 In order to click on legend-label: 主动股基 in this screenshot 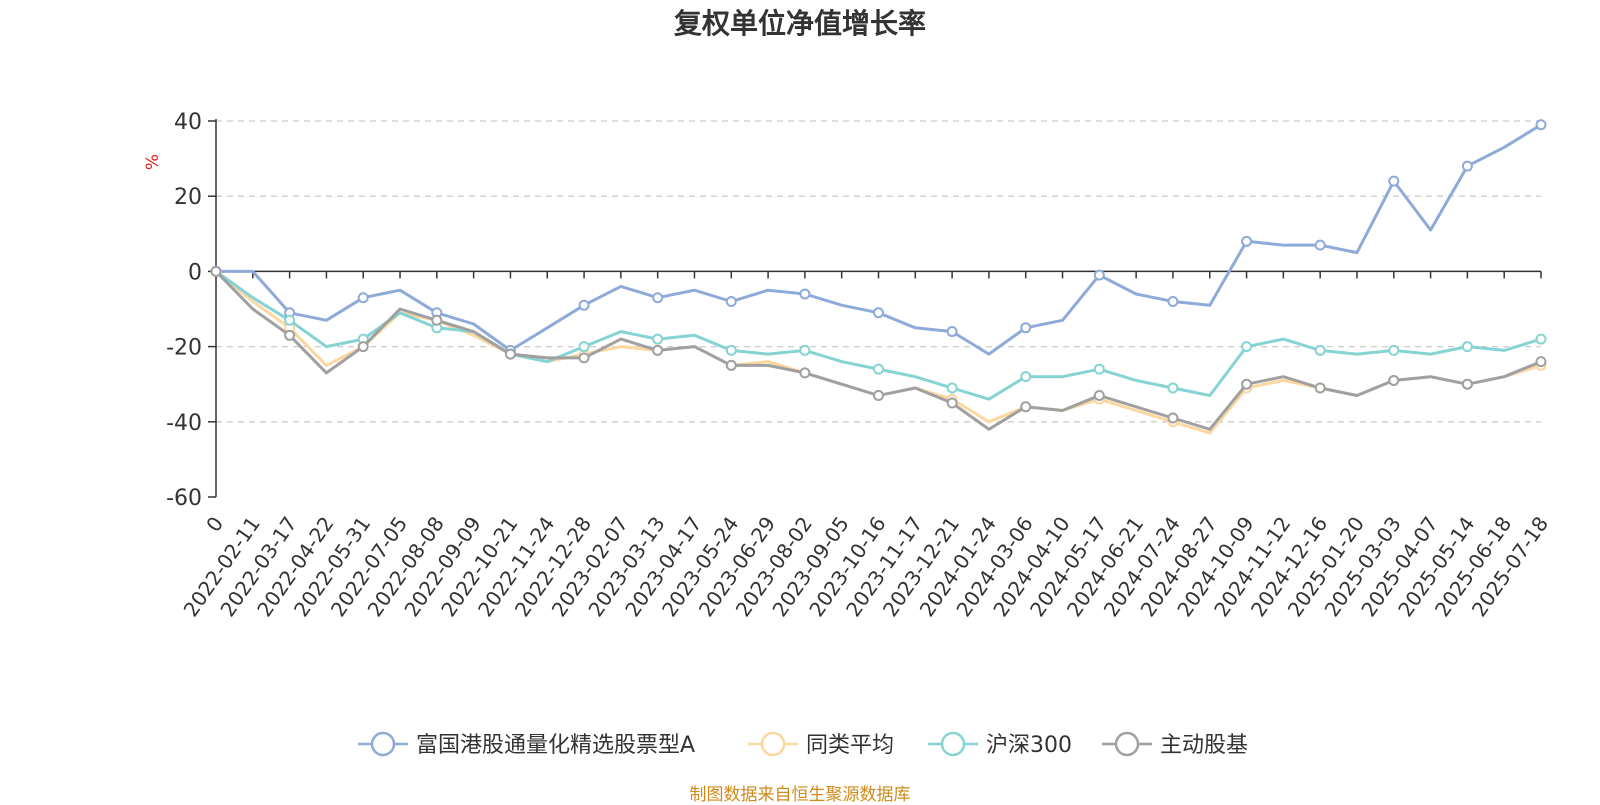, I will do `click(1204, 745)`.